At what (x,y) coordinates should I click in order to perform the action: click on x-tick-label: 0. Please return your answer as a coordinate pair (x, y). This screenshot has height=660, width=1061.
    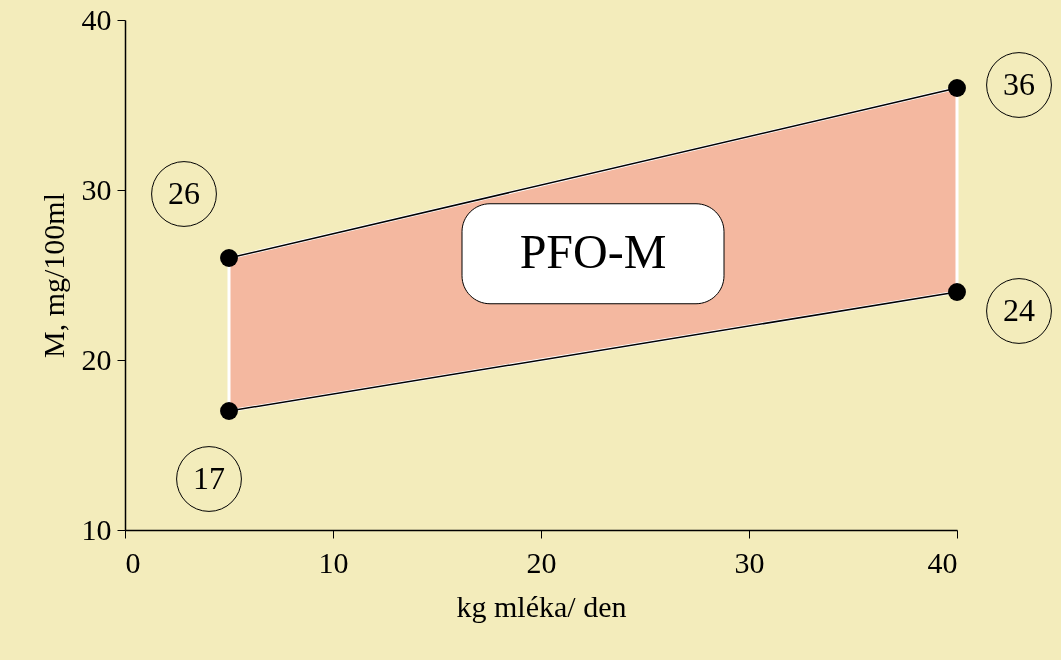
    Looking at the image, I should click on (133, 562).